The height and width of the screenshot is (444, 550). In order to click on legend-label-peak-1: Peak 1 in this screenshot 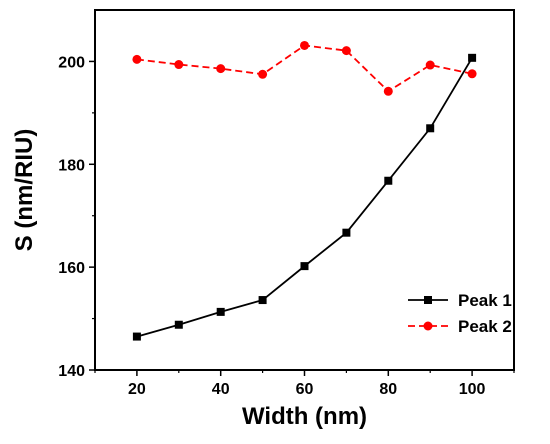, I will do `click(485, 300)`.